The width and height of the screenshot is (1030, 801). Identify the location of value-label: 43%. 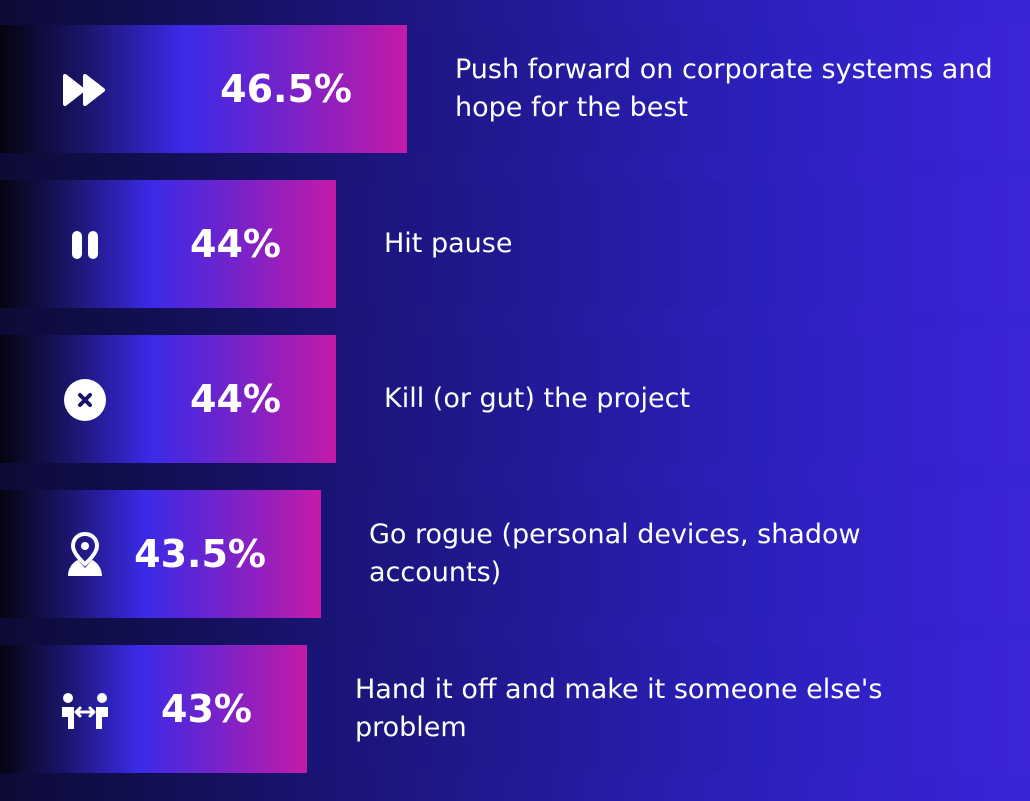
(206, 709).